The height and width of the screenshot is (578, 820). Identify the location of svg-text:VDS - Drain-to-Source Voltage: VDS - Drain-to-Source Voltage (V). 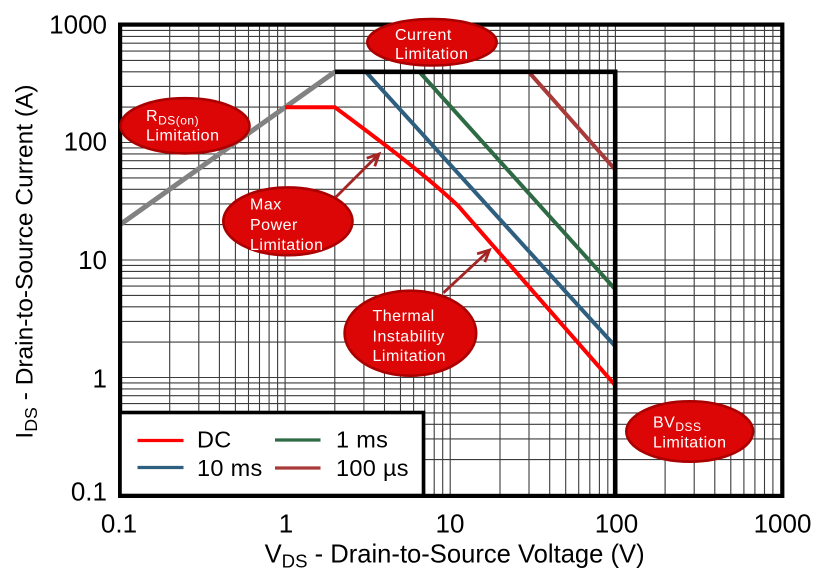
(455, 556).